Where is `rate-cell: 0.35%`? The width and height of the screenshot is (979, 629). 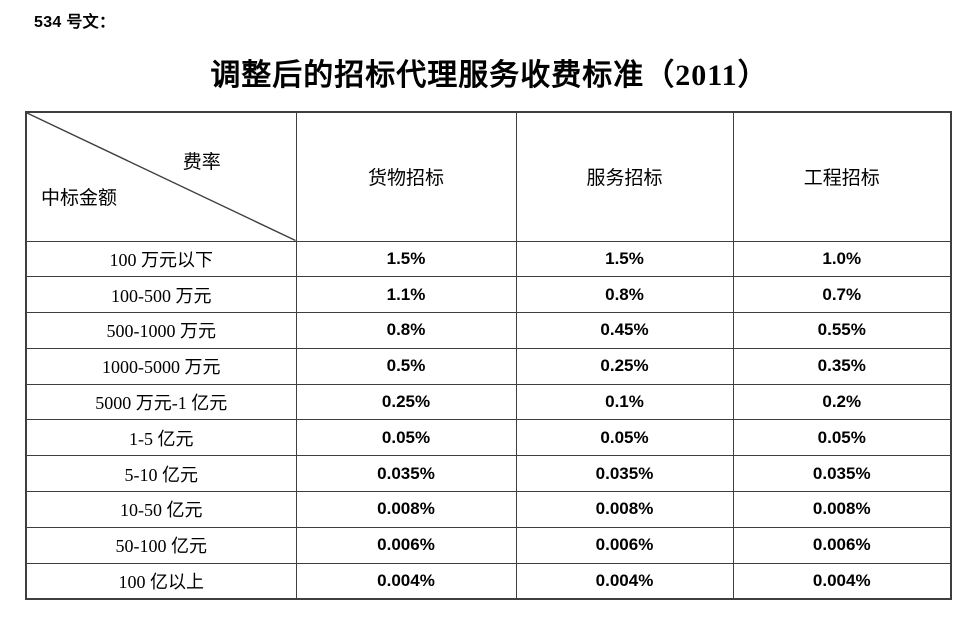
rate-cell: 0.35% is located at coordinates (842, 366).